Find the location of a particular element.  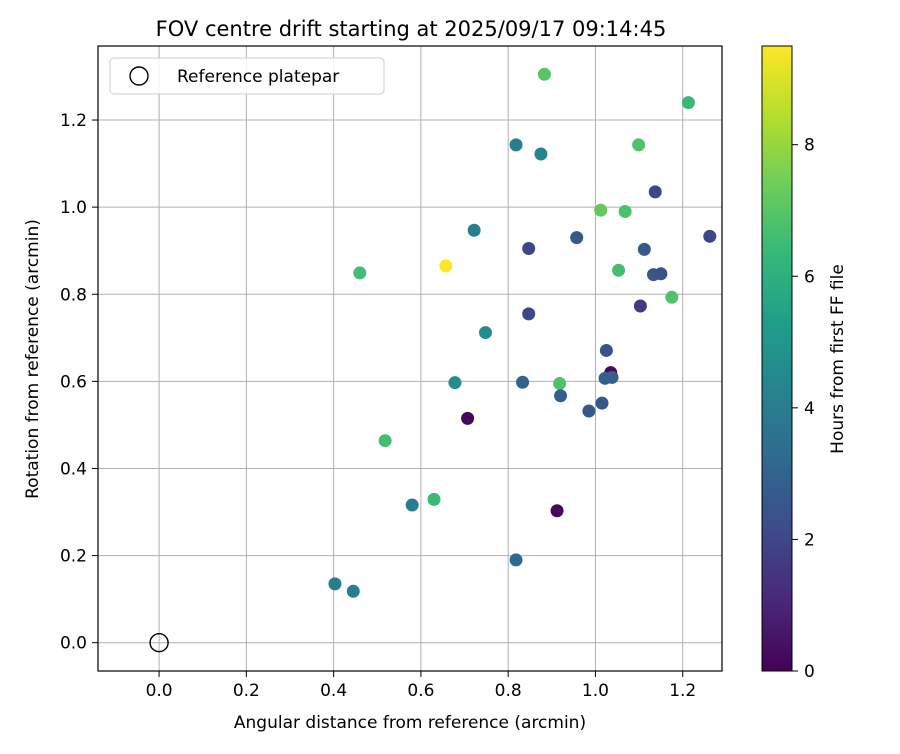

y-tick-label: 1.0 is located at coordinates (73, 208).